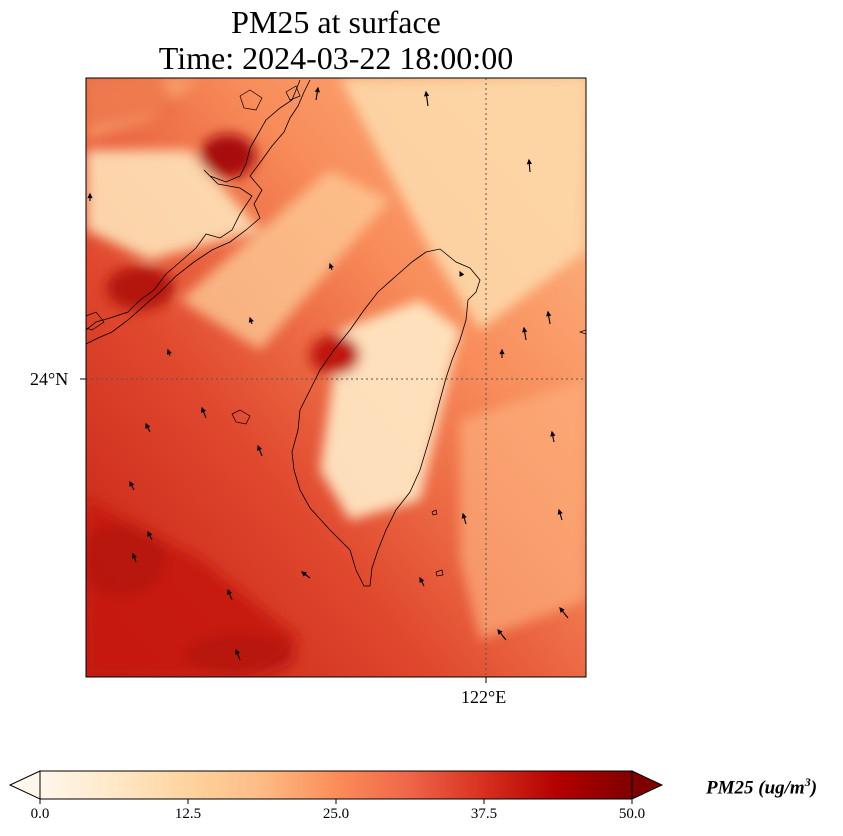 This screenshot has height=836, width=843. I want to click on taiwan-coastline, so click(386, 417).